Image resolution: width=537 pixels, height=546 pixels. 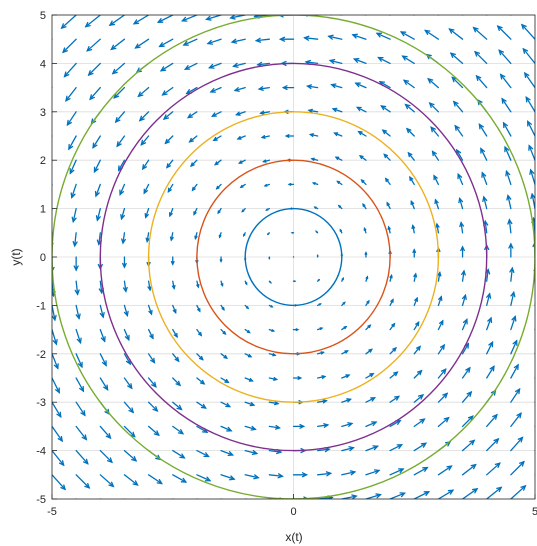 I want to click on y-tick-label: 4, so click(x=43, y=64).